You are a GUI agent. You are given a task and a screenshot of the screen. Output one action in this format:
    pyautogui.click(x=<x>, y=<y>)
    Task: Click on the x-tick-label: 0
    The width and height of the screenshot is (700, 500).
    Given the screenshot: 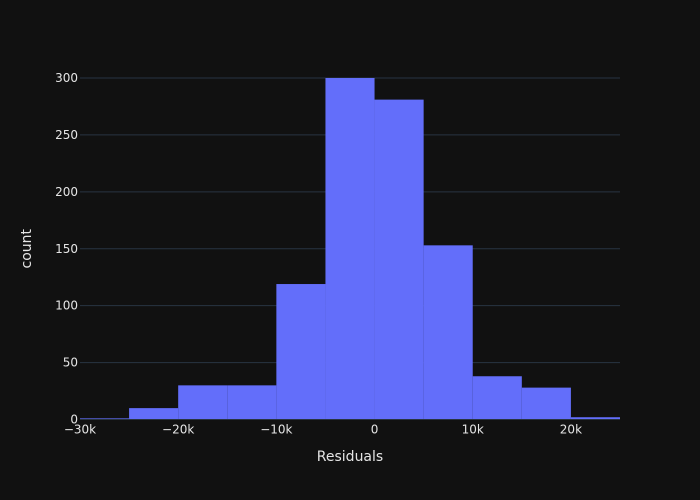 What is the action you would take?
    pyautogui.click(x=375, y=430)
    